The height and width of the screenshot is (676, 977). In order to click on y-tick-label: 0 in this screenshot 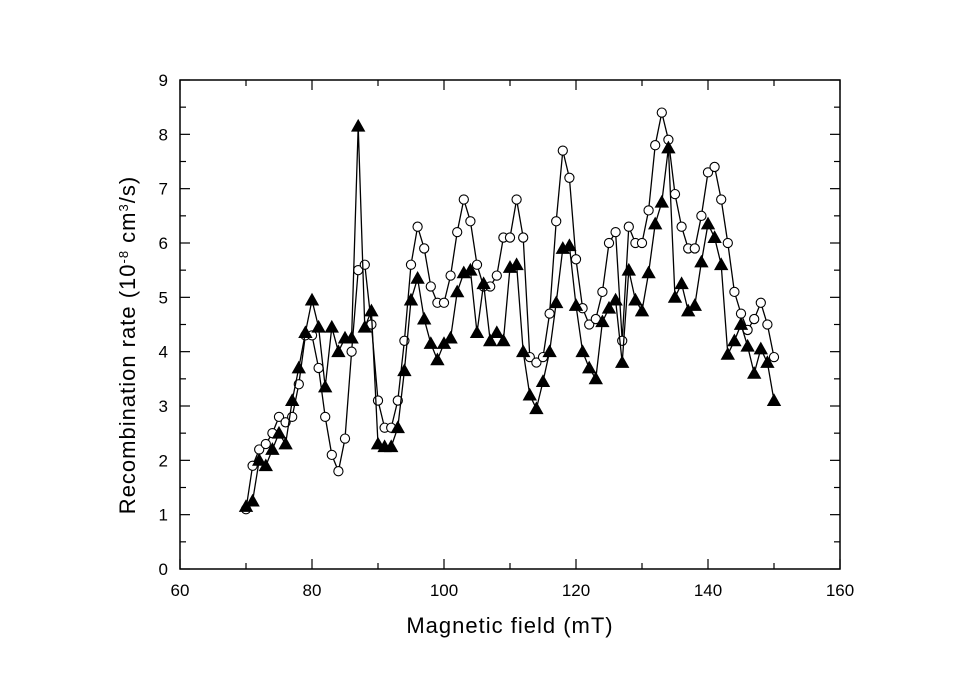, I will do `click(163, 569)`.